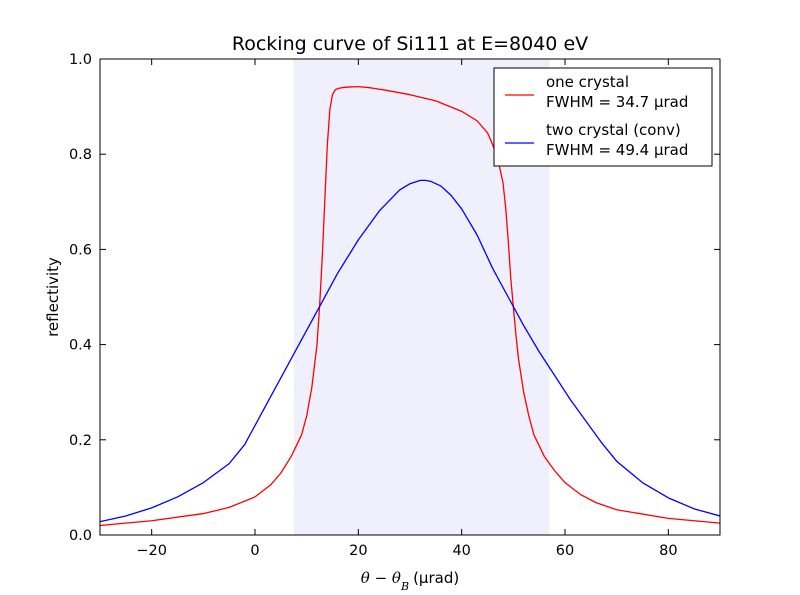  Describe the element at coordinates (80, 60) in the screenshot. I see `y-tick-label: 1.0` at that location.